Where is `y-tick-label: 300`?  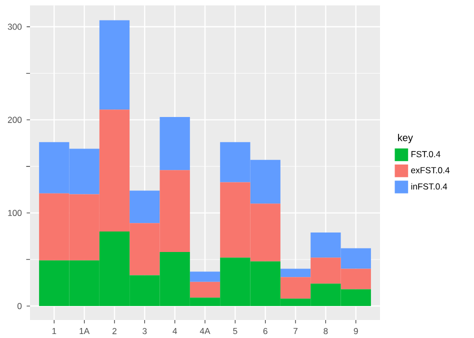
y-tick-label: 300 is located at coordinates (15, 27).